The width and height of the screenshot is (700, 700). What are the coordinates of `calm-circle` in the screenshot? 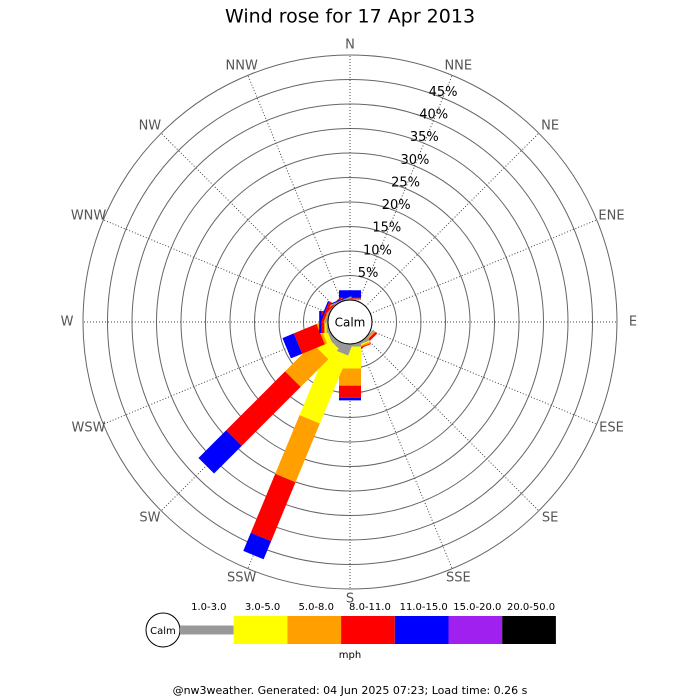 It's located at (350, 322).